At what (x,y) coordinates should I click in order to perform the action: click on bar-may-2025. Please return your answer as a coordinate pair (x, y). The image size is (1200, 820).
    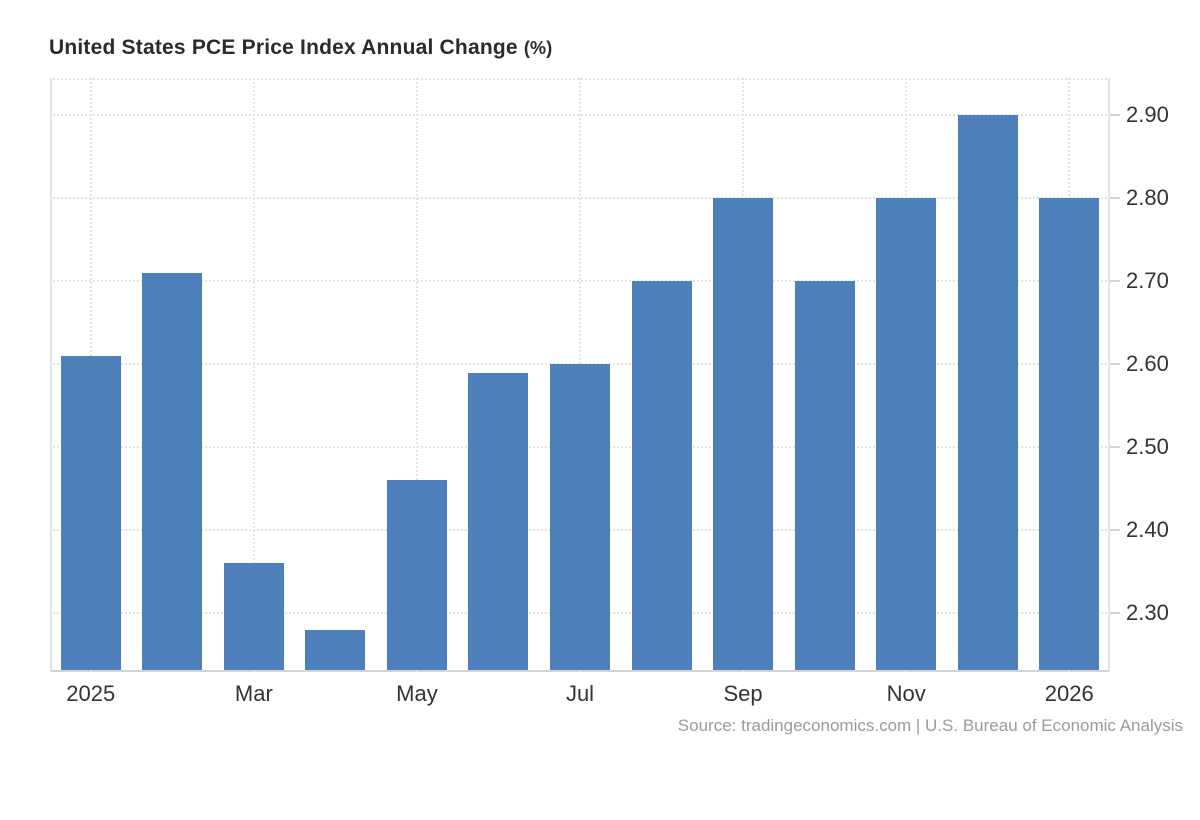
    Looking at the image, I should click on (416, 575).